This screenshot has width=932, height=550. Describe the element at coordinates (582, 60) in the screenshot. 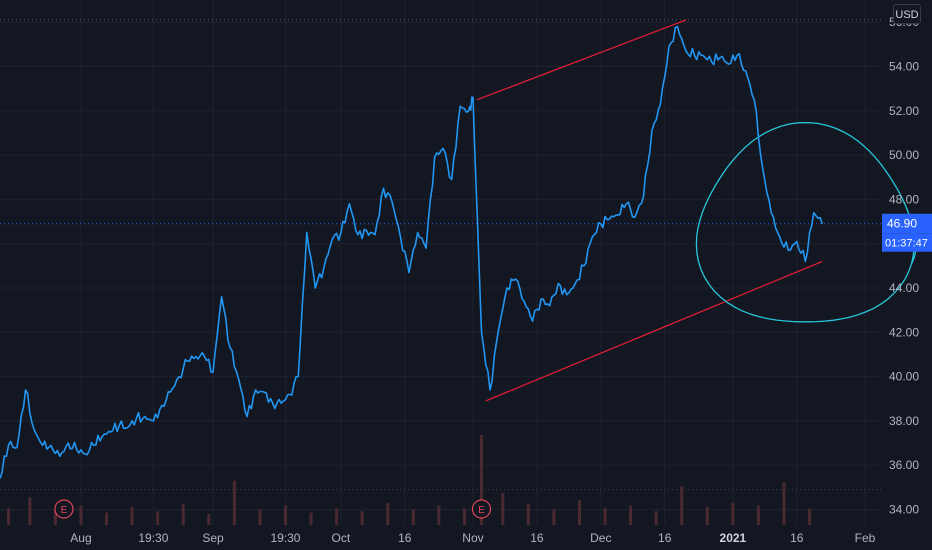

I see `channel-upper-line` at that location.